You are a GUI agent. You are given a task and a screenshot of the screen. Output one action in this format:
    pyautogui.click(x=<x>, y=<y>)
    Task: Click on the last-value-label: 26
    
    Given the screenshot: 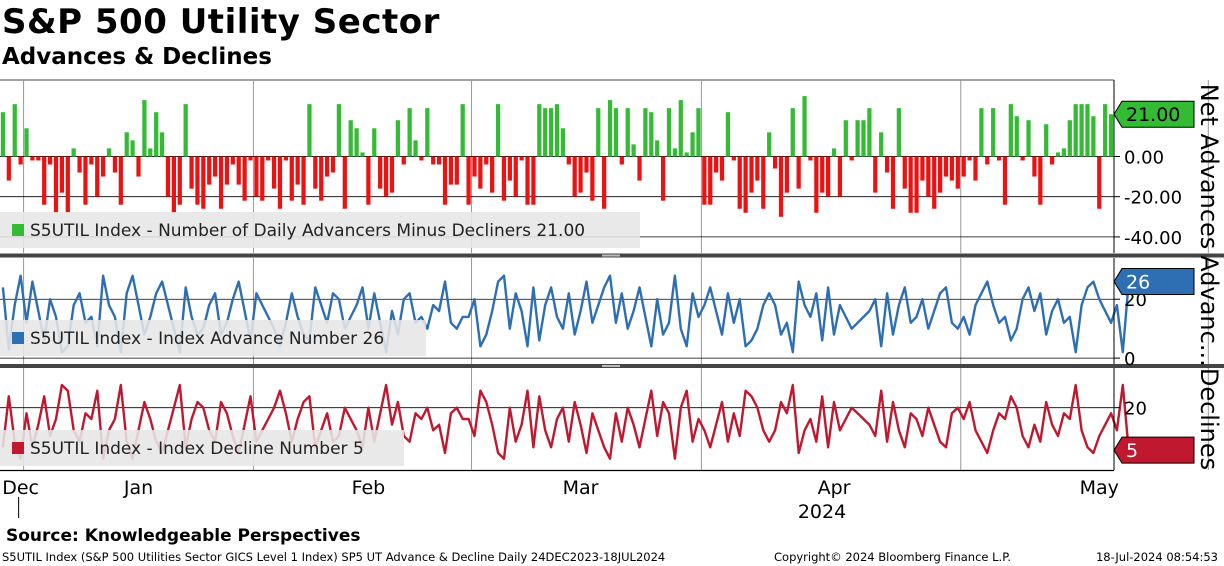 What is the action you would take?
    pyautogui.click(x=1138, y=283)
    